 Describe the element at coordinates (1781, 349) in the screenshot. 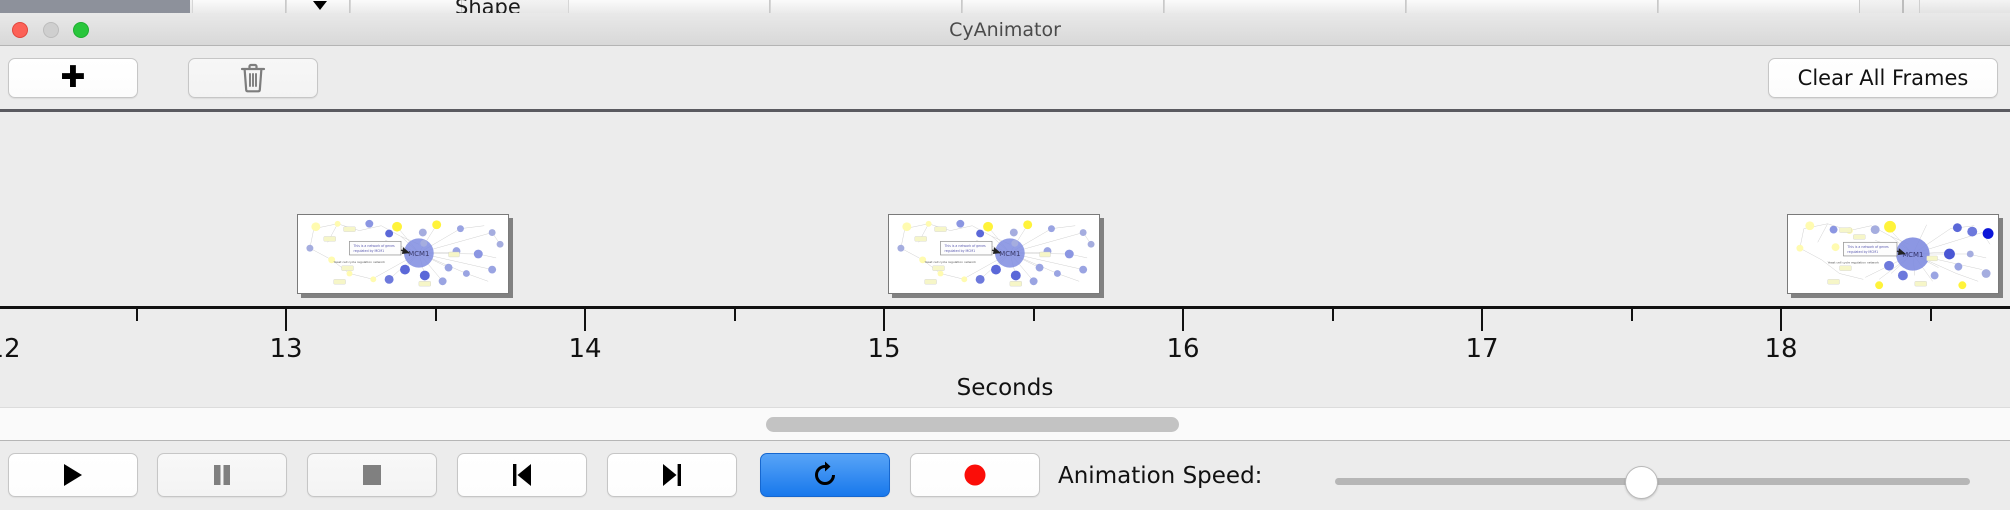

I see `axis-tick-label: 18` at that location.